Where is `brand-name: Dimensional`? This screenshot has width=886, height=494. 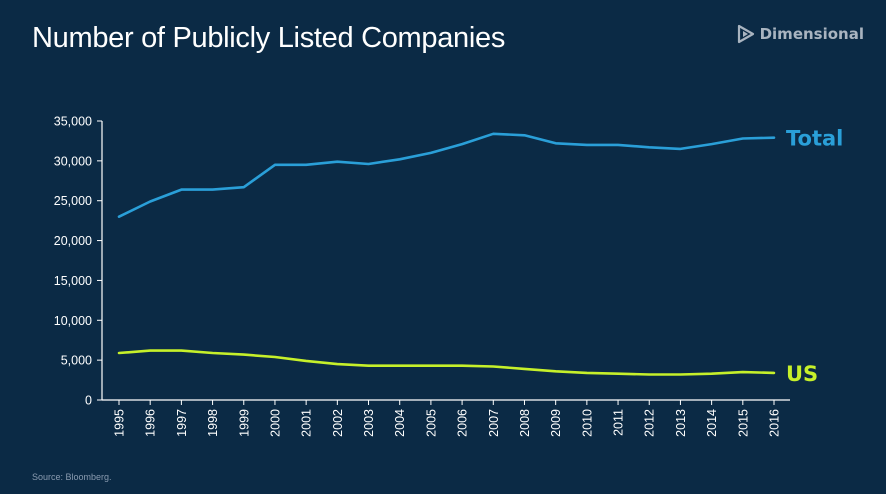 brand-name: Dimensional is located at coordinates (811, 34).